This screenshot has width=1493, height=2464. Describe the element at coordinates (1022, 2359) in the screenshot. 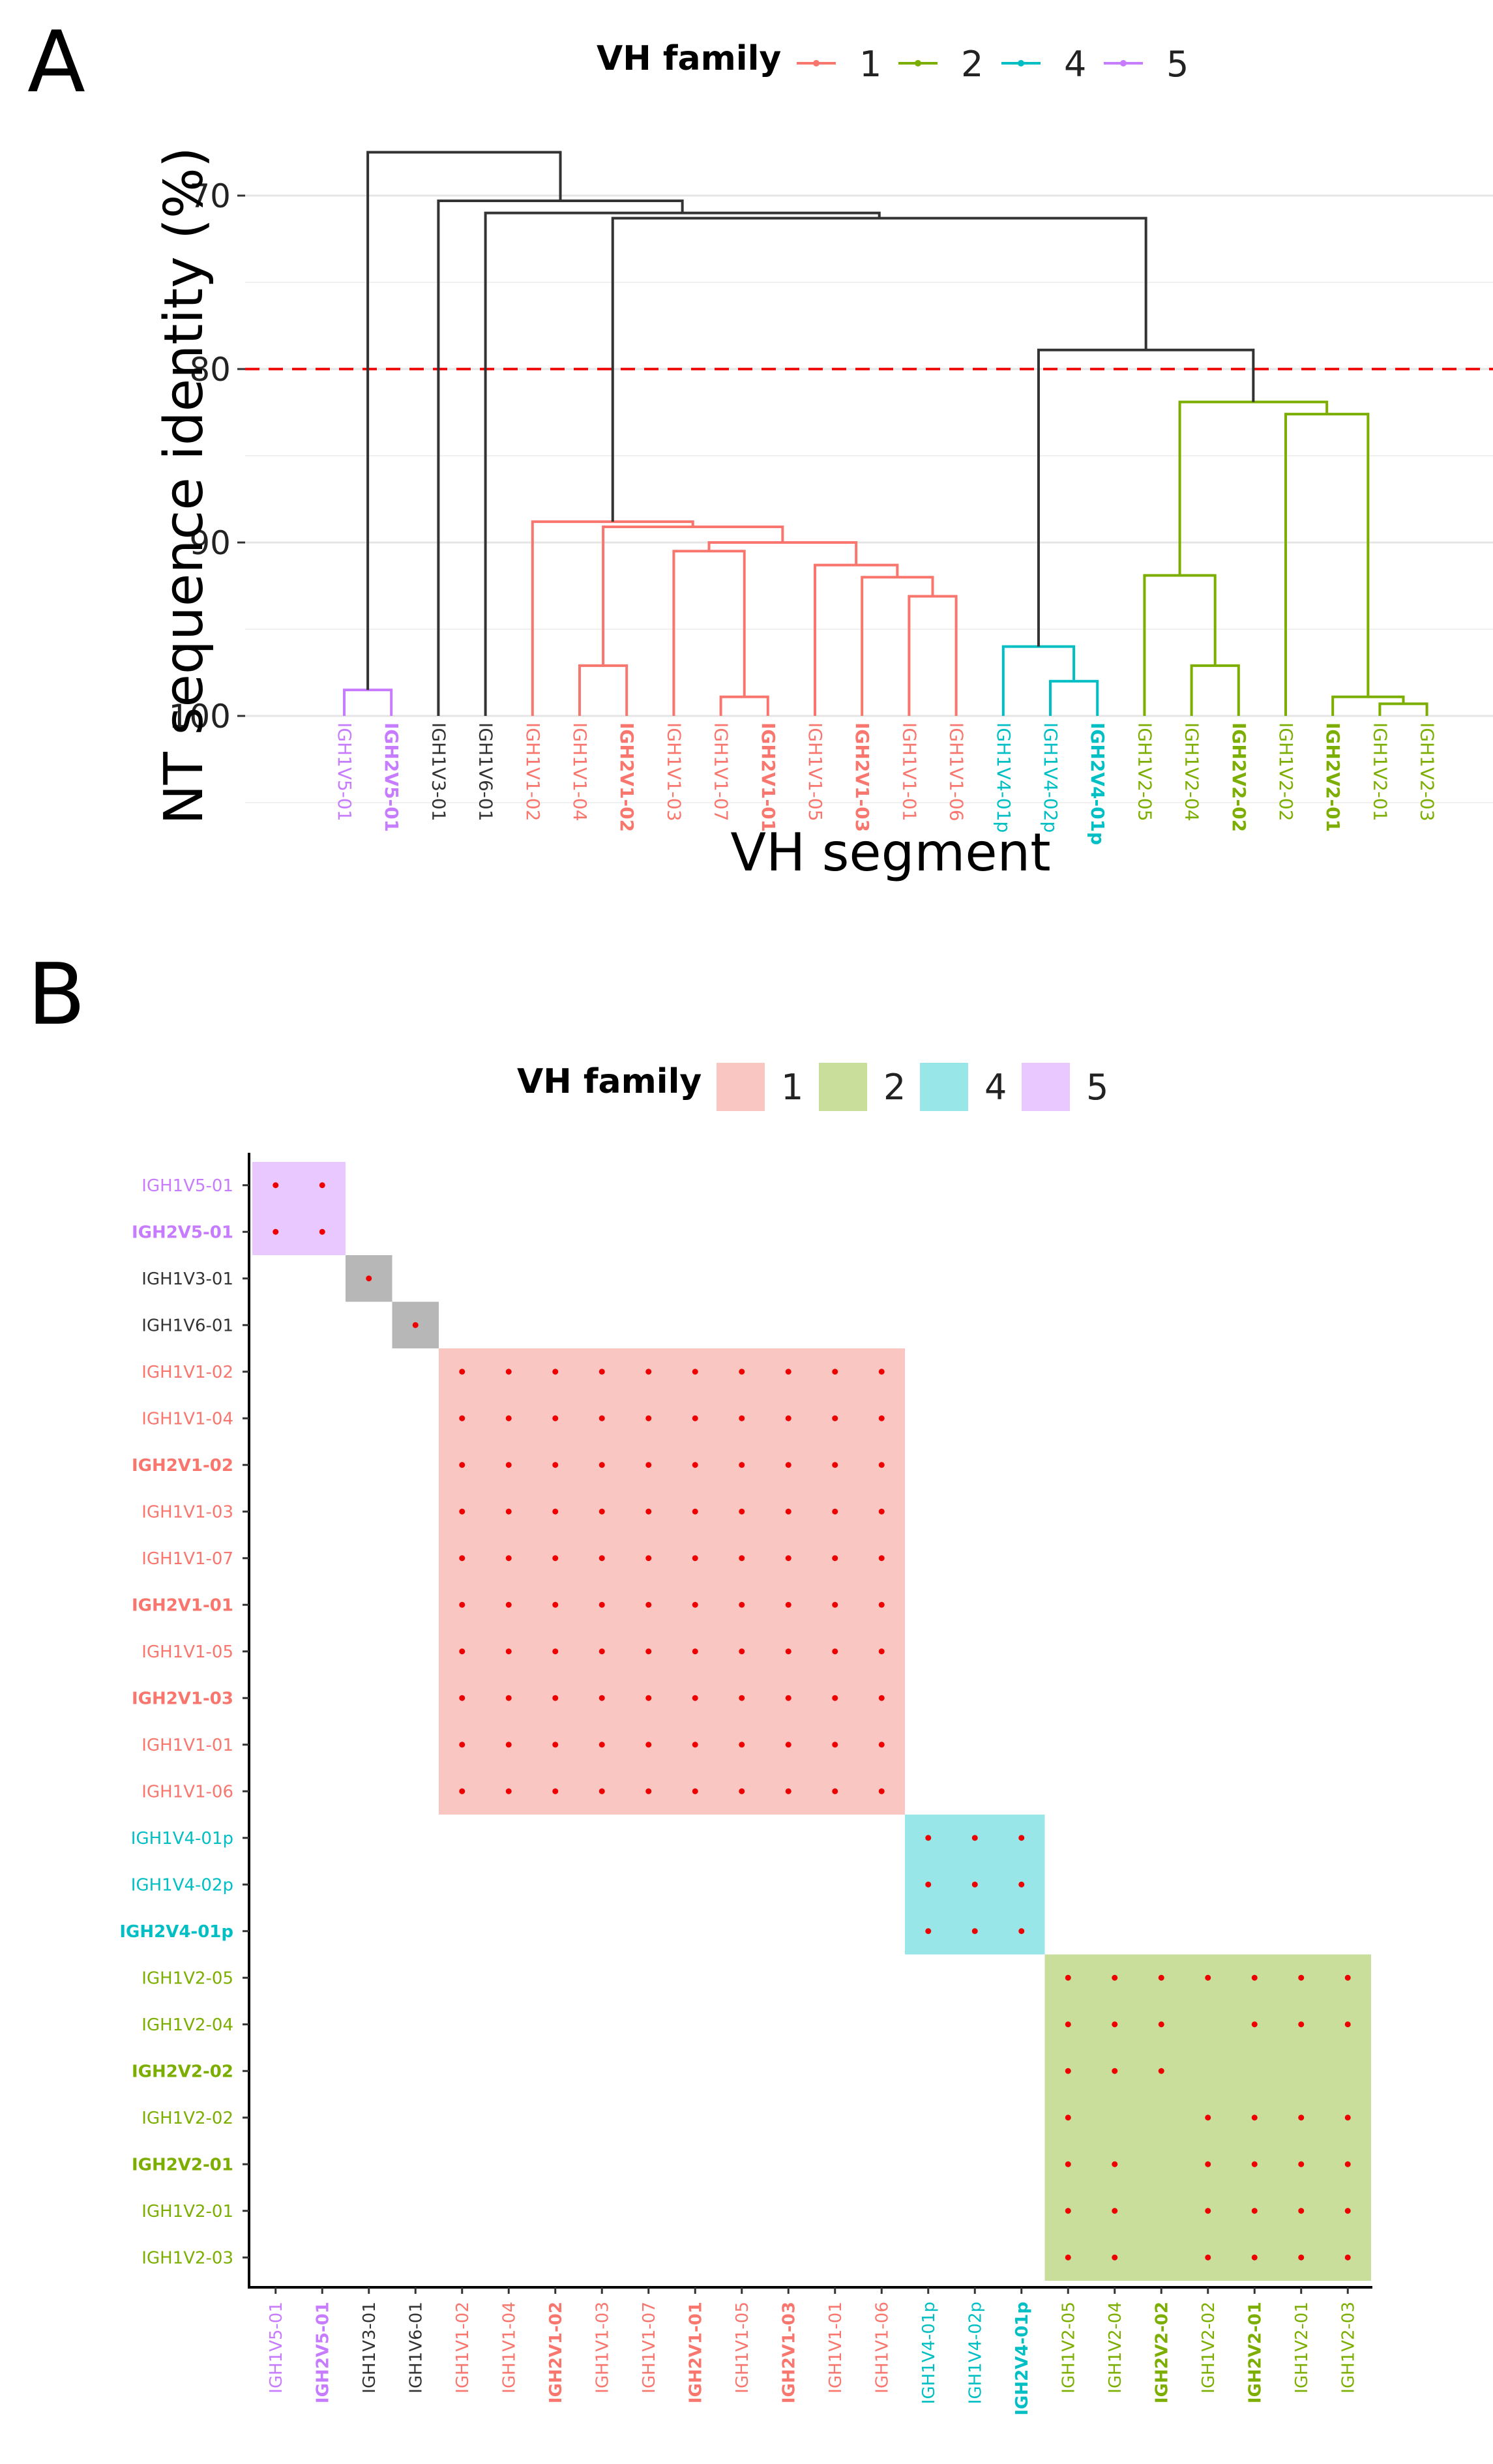

I see `column-label: IGH2V4-01p` at that location.